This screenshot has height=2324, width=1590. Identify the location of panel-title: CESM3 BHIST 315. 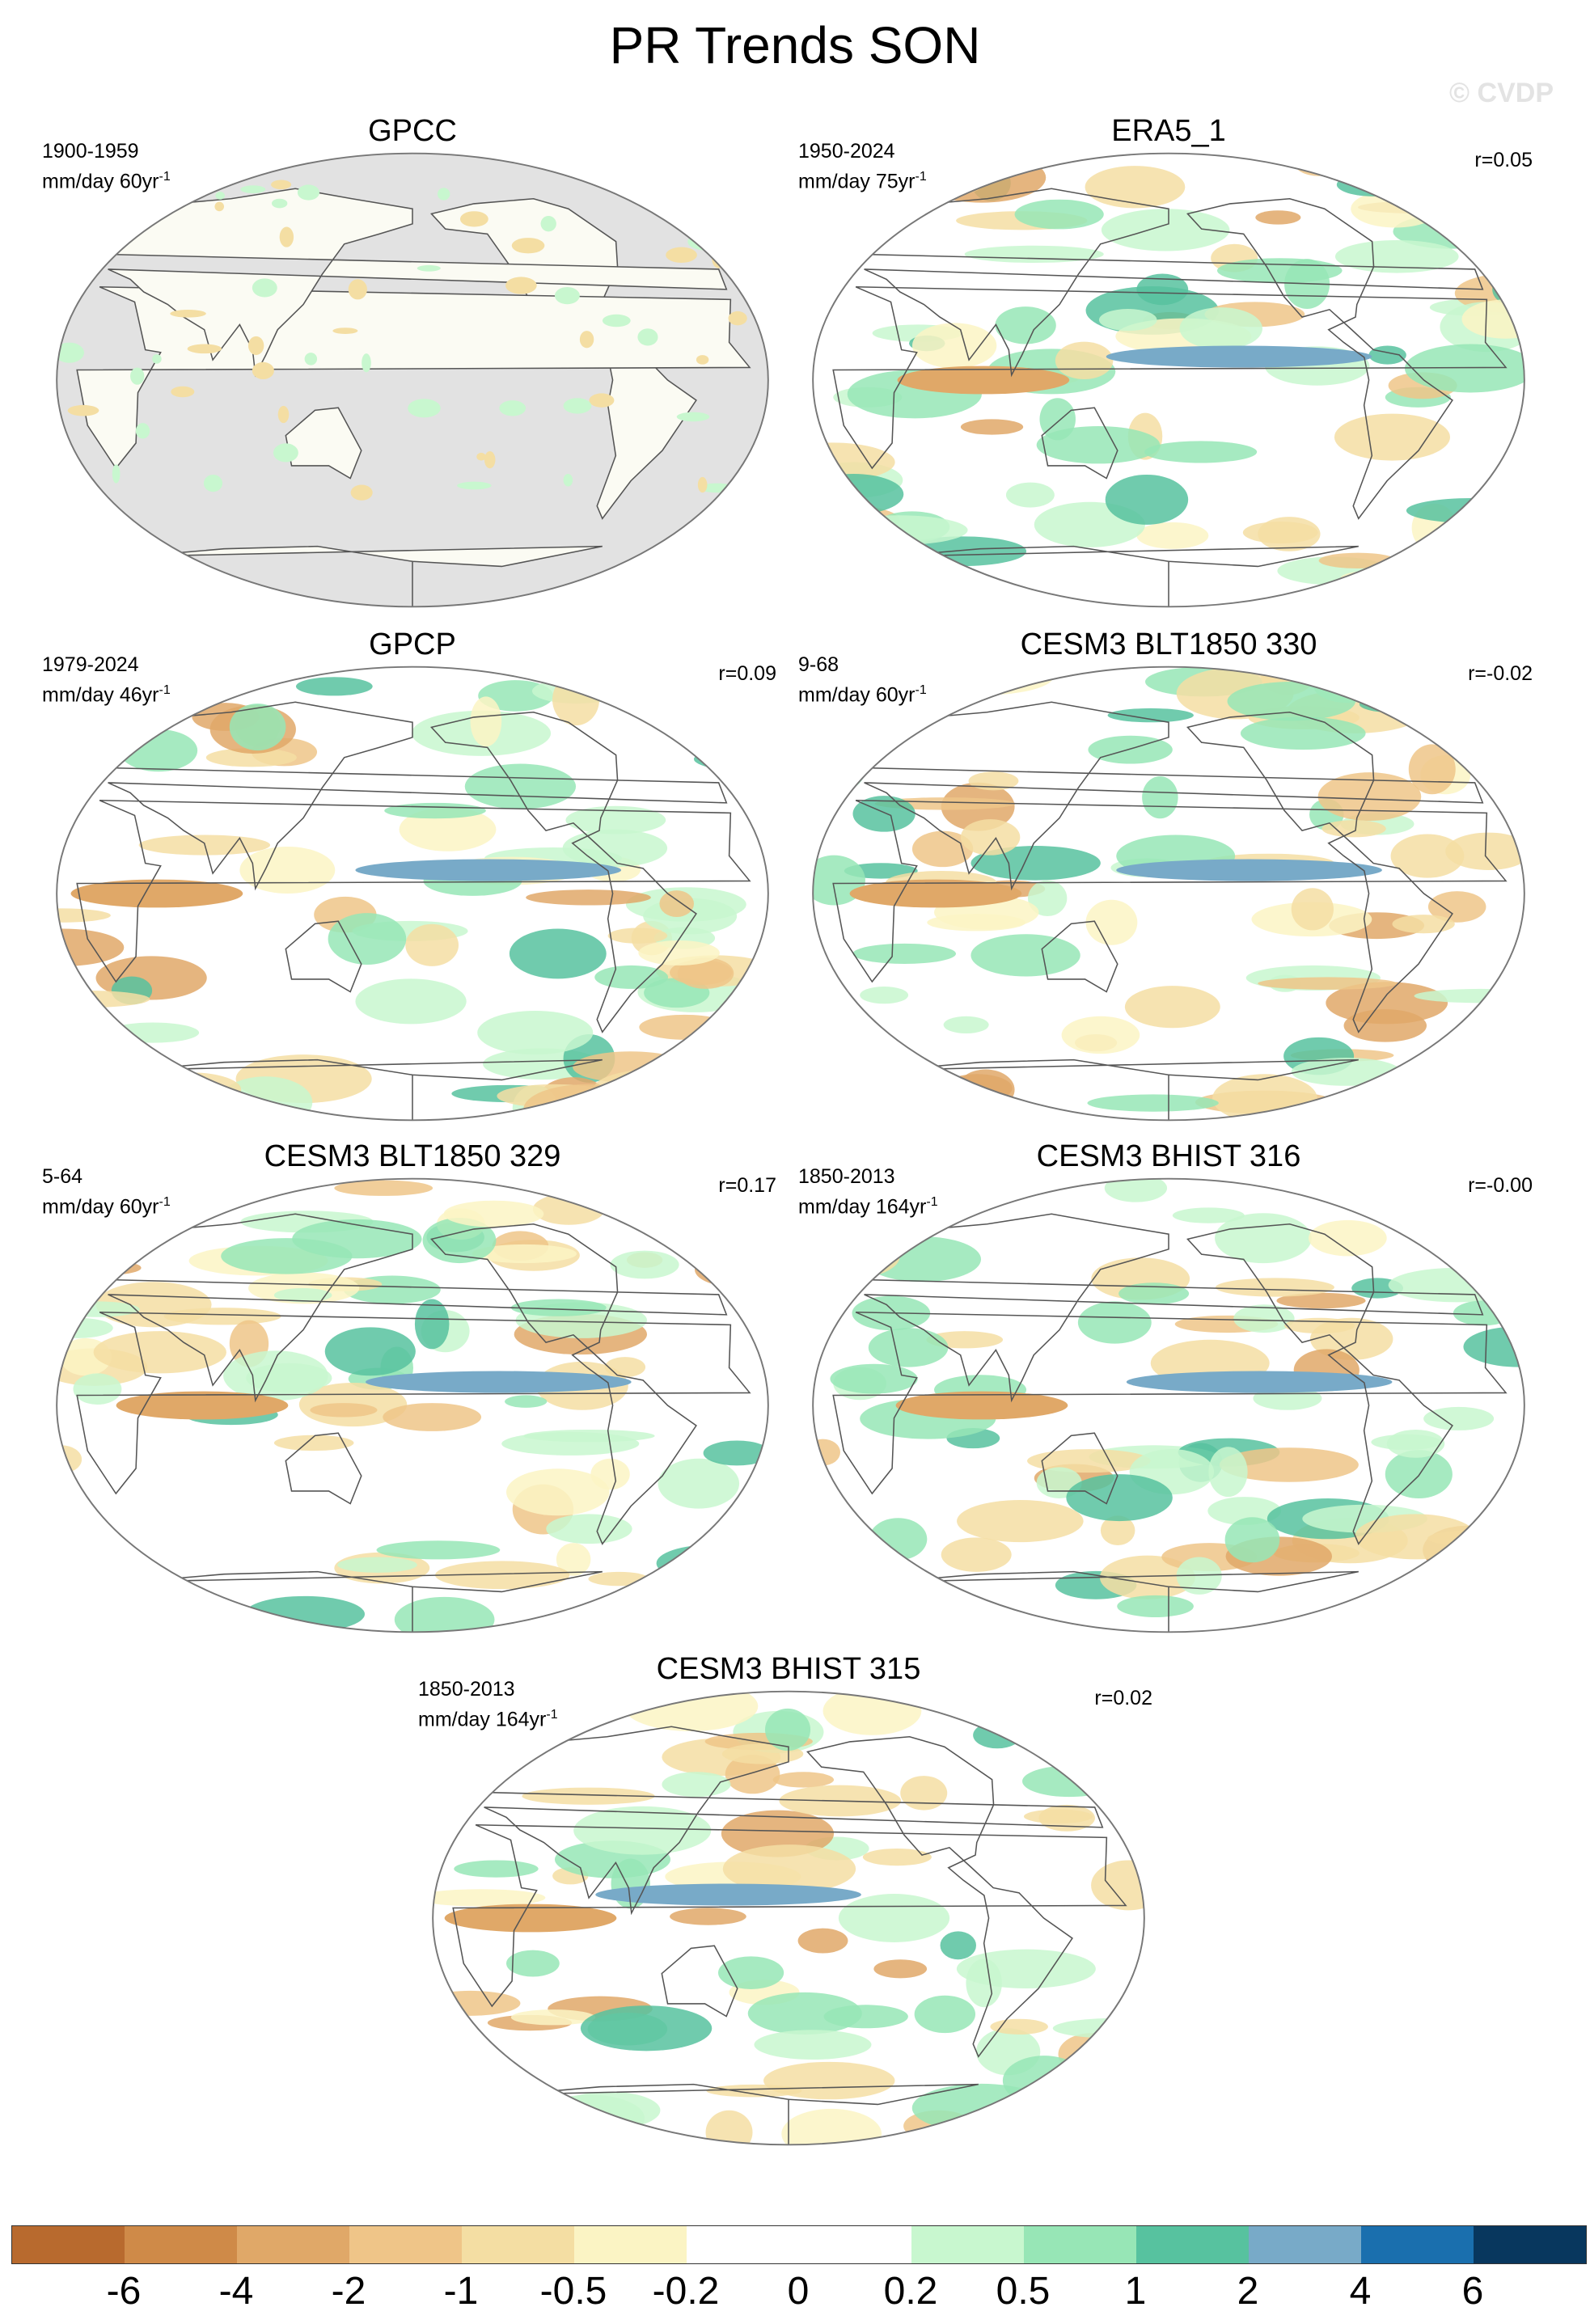
(788, 1669).